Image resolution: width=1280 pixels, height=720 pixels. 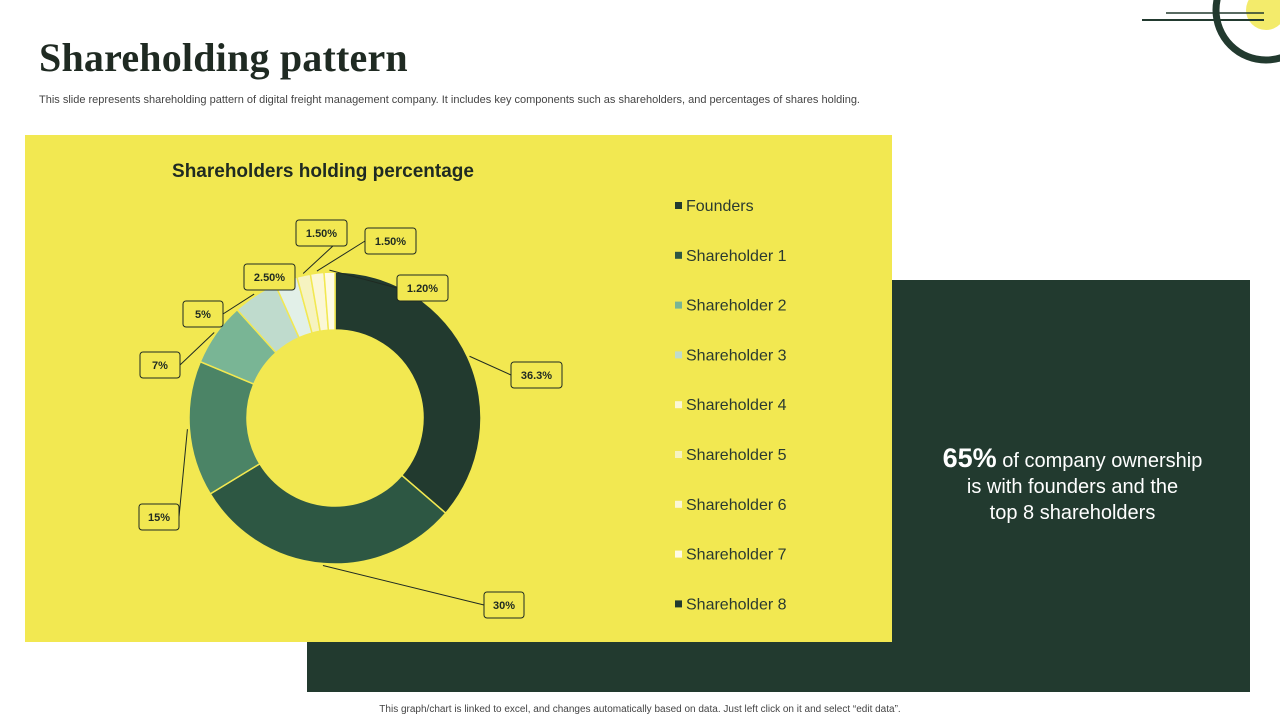 I want to click on corner-decoration, so click(x=1211, y=32).